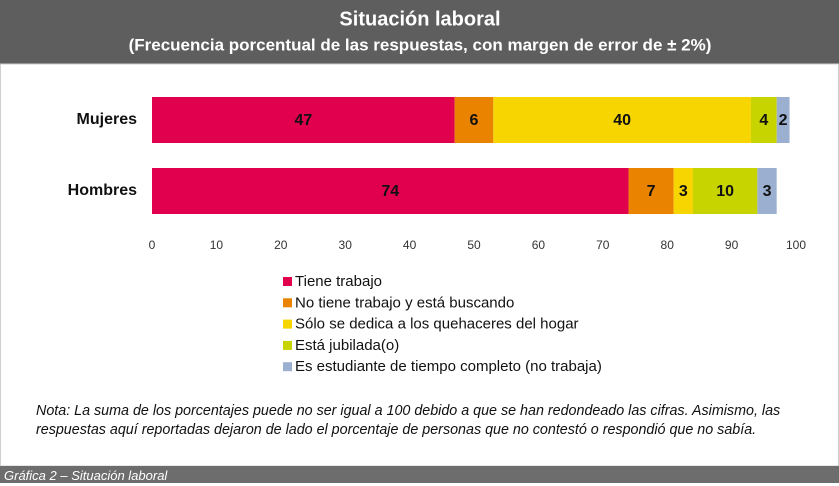  I want to click on legend-label: Tiene trabajo, so click(338, 281).